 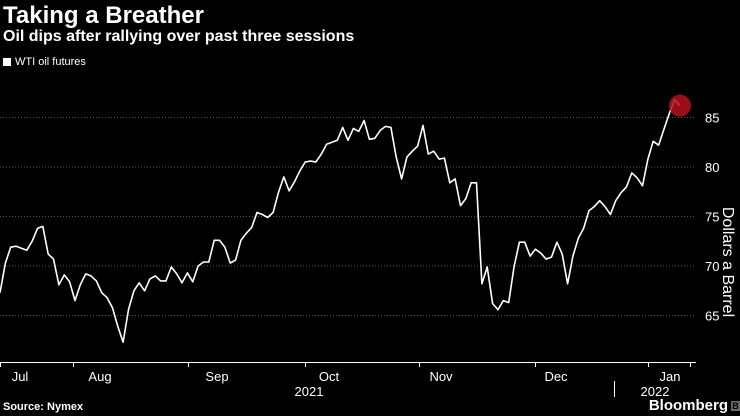 I want to click on x-tick-label: Dec, so click(x=556, y=376).